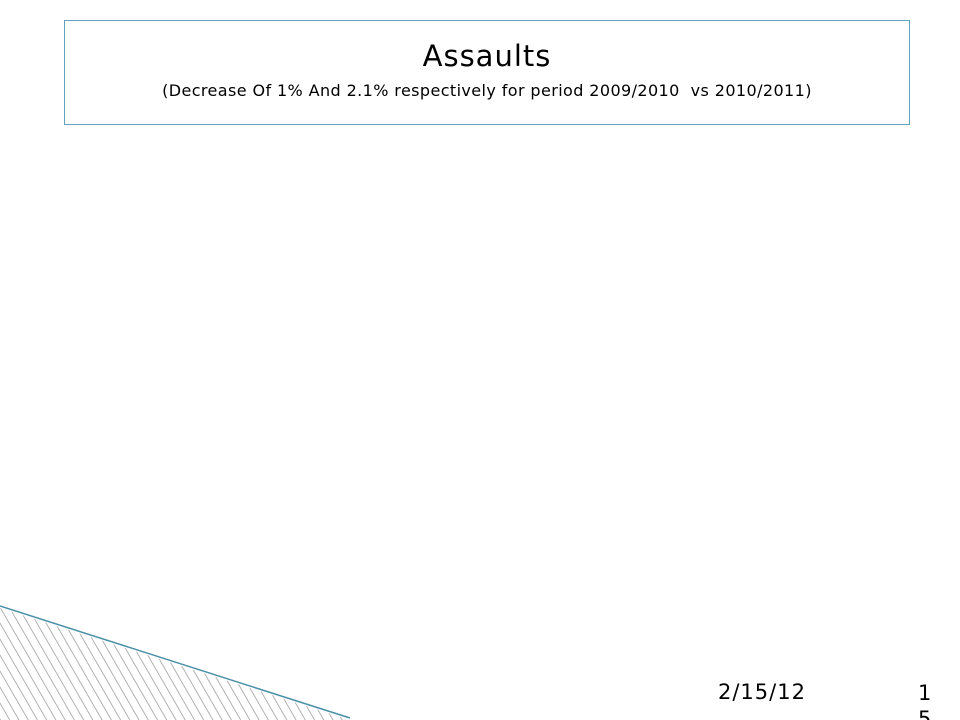 Image resolution: width=960 pixels, height=720 pixels. What do you see at coordinates (487, 56) in the screenshot?
I see `title: Assaults` at bounding box center [487, 56].